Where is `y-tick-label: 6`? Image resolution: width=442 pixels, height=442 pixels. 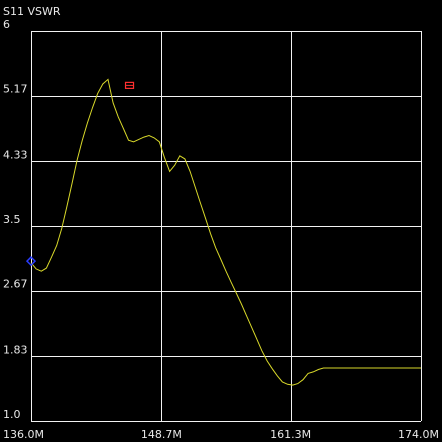
y-tick-label: 6 is located at coordinates (6, 24).